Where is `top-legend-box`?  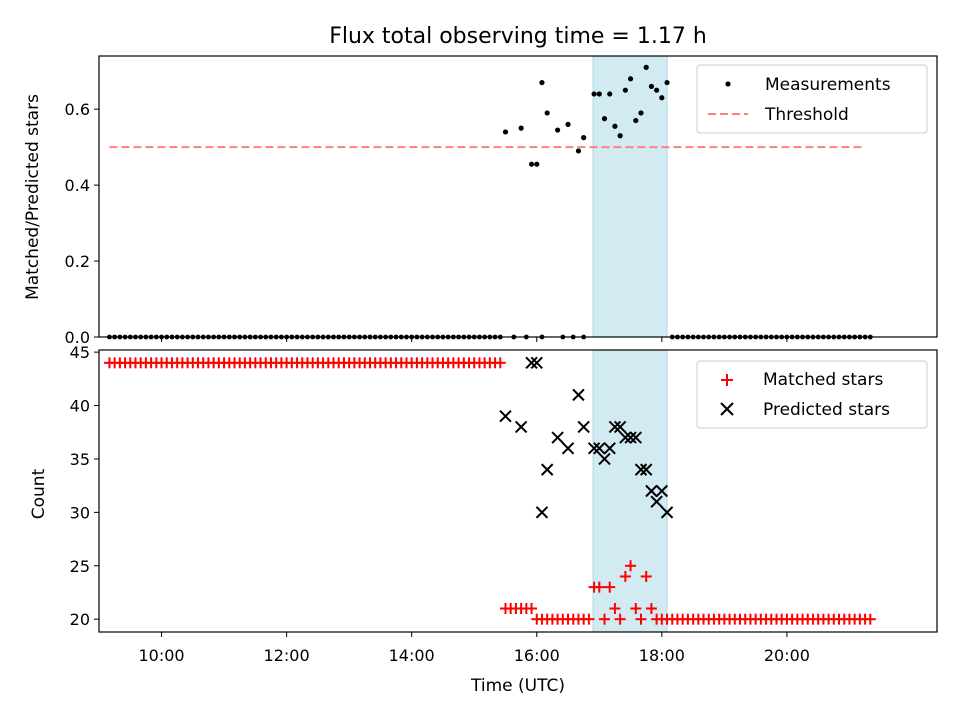
top-legend-box is located at coordinates (812, 99).